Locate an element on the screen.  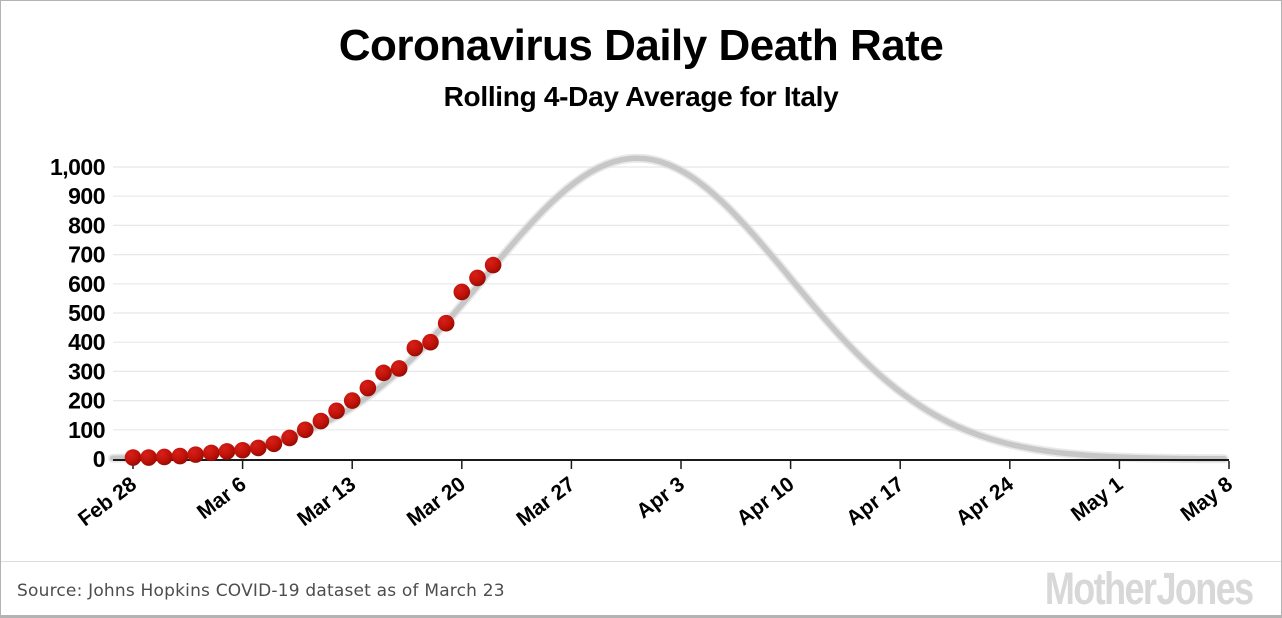
chart-subtitle: Rolling 4-Day Average for Italy is located at coordinates (641, 96).